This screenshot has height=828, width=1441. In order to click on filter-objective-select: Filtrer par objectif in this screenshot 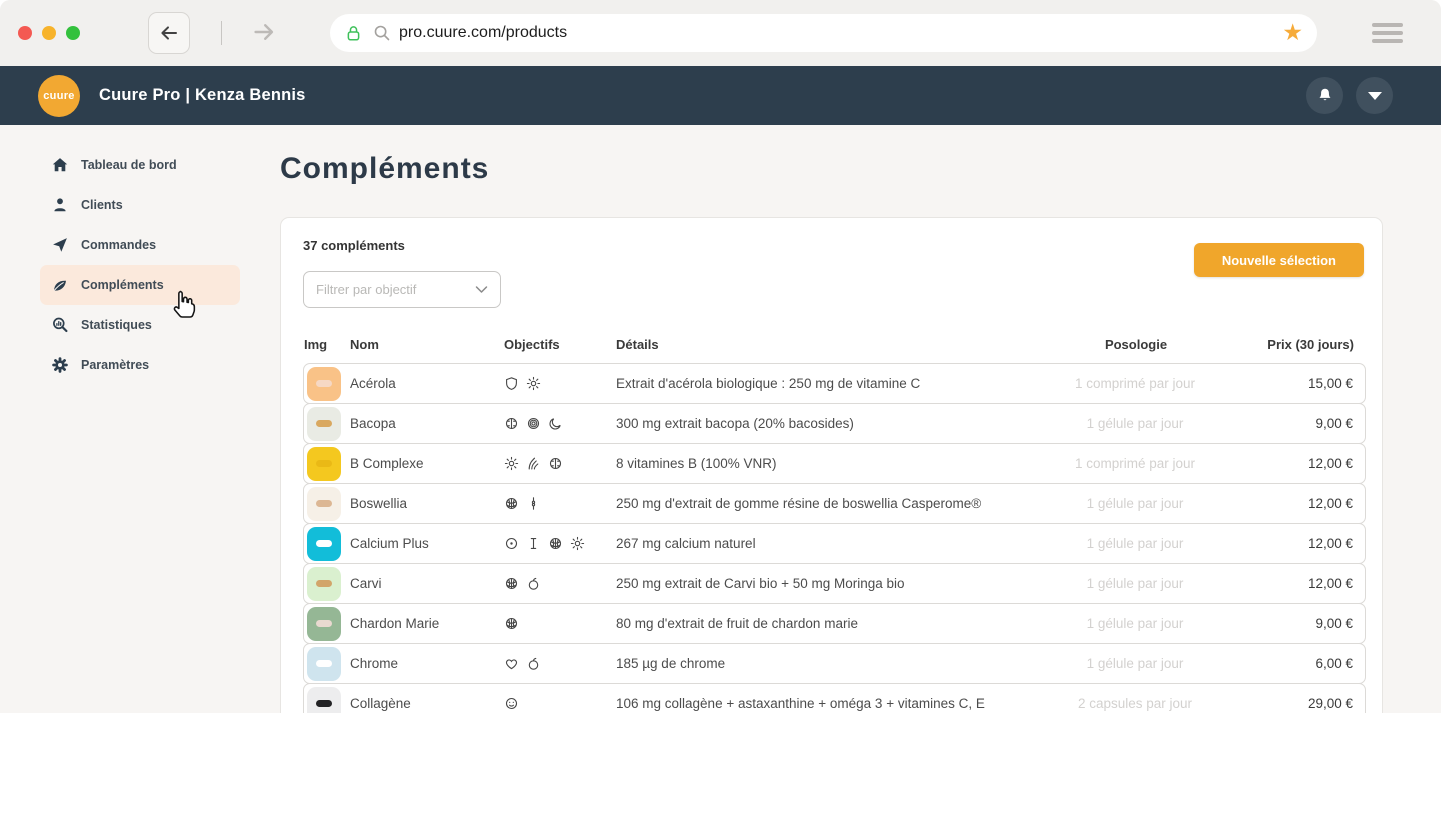, I will do `click(402, 289)`.